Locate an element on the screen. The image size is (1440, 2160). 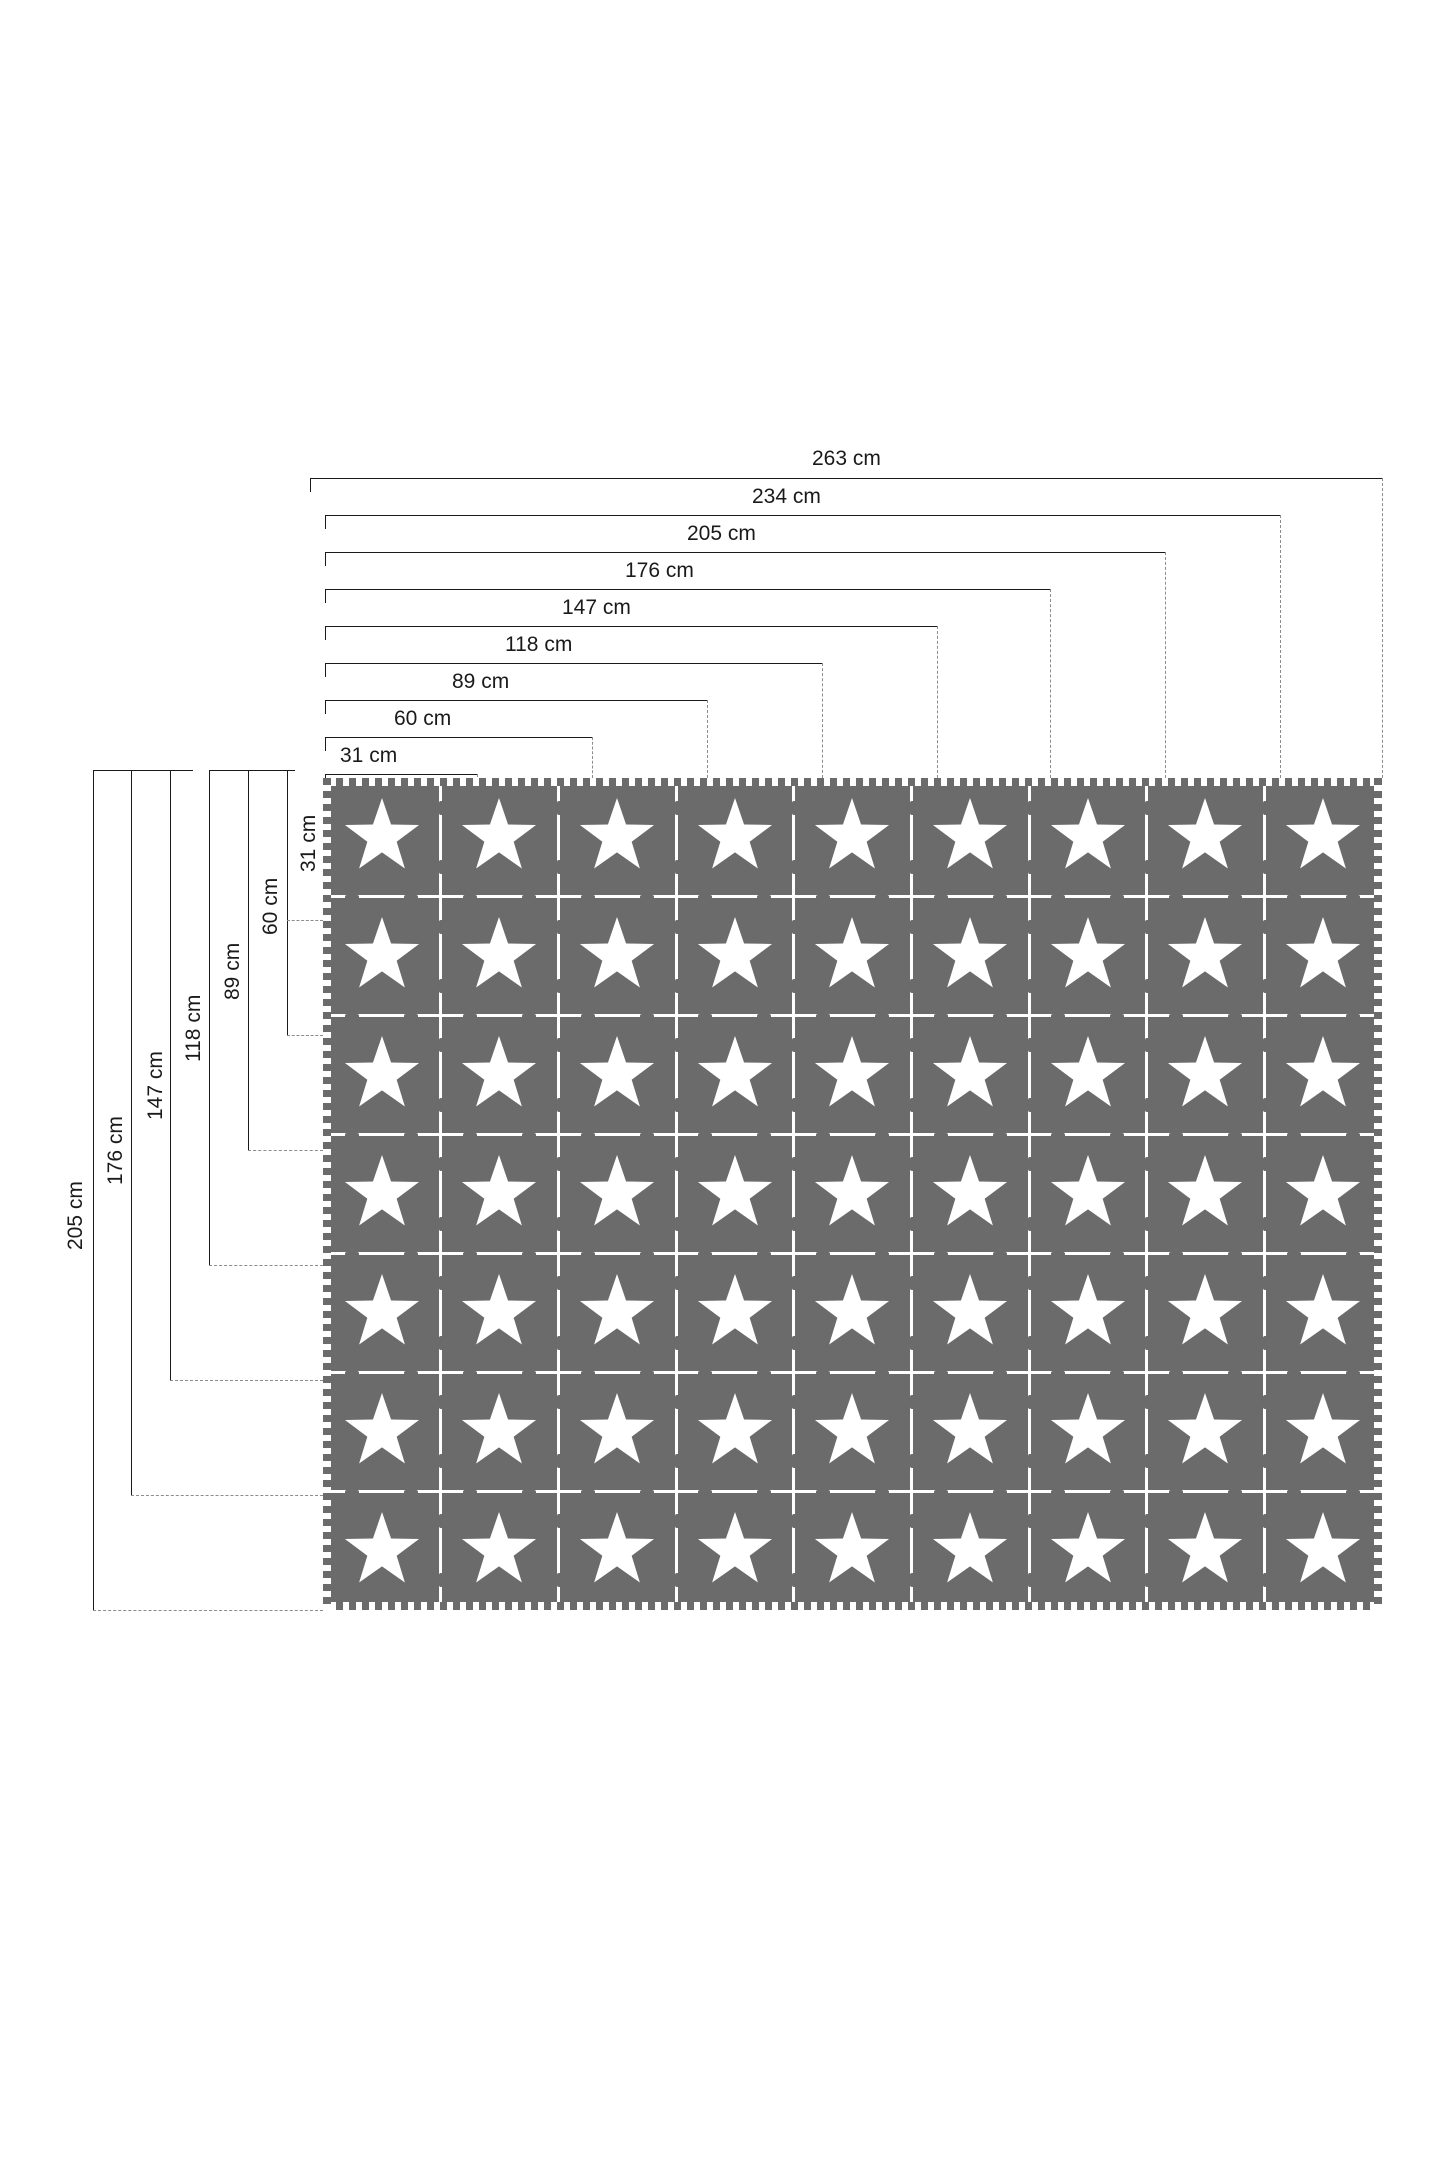
h-leader-60-start-tick is located at coordinates (325, 744).